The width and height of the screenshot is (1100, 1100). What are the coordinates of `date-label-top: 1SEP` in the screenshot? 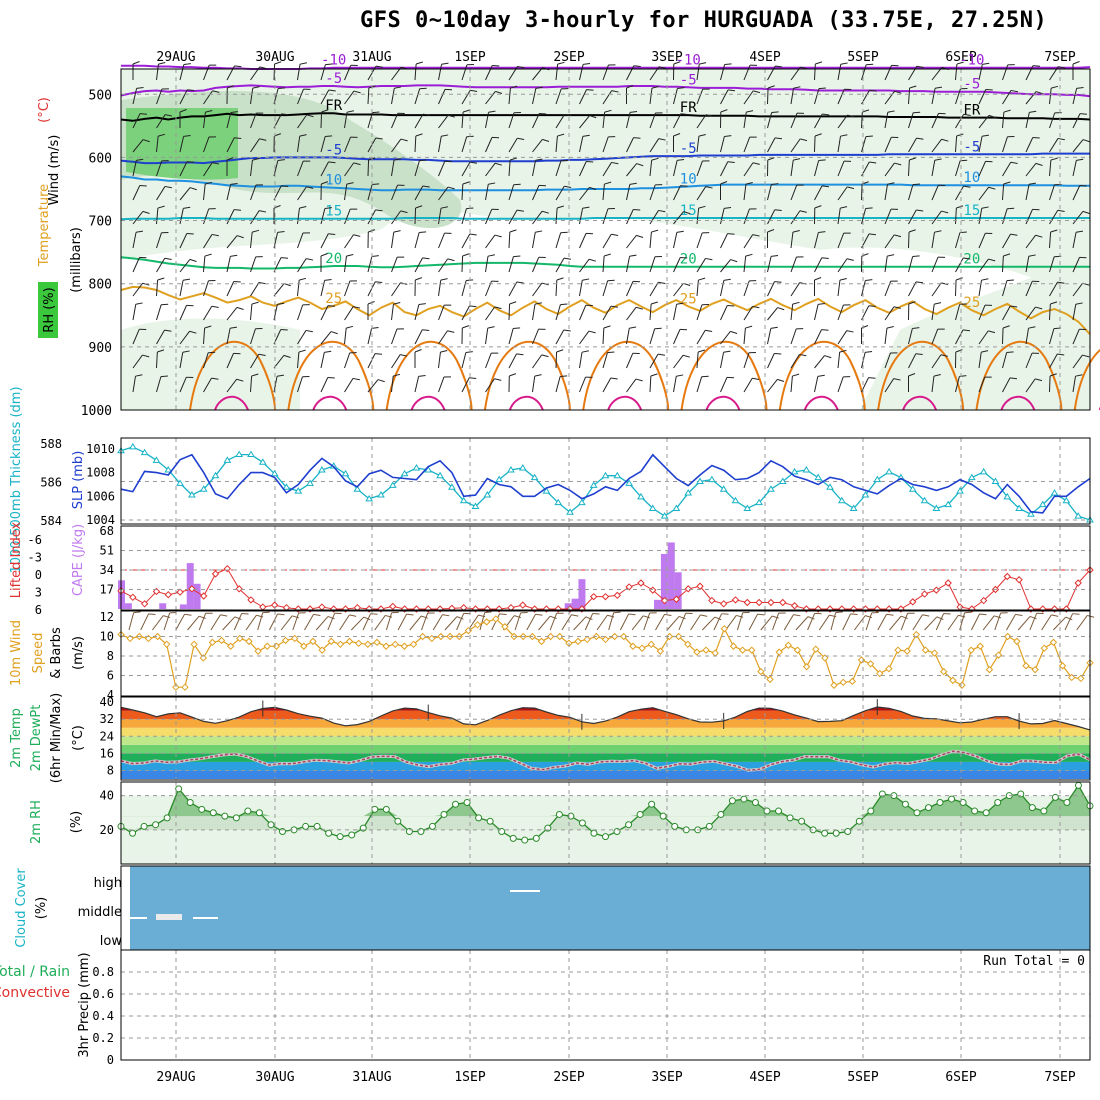 It's located at (469, 57).